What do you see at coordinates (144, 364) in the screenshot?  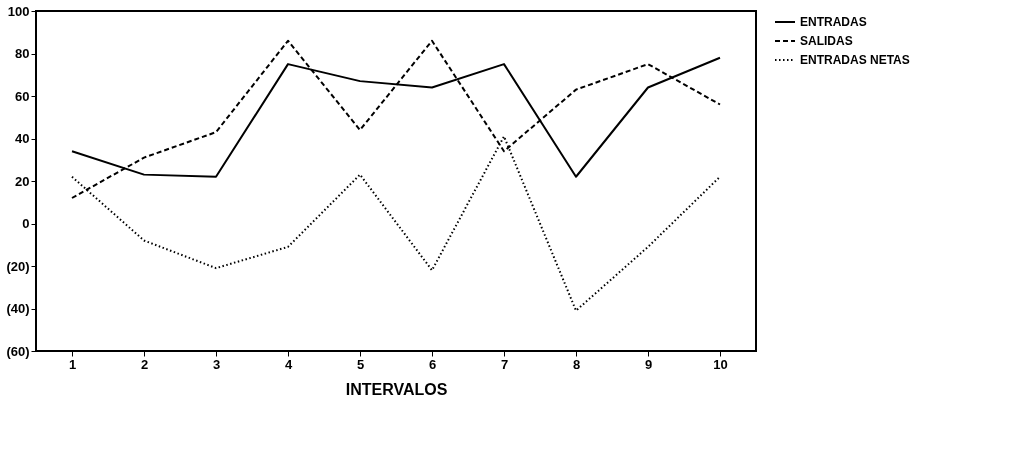 I see `x-tick-label: 2` at bounding box center [144, 364].